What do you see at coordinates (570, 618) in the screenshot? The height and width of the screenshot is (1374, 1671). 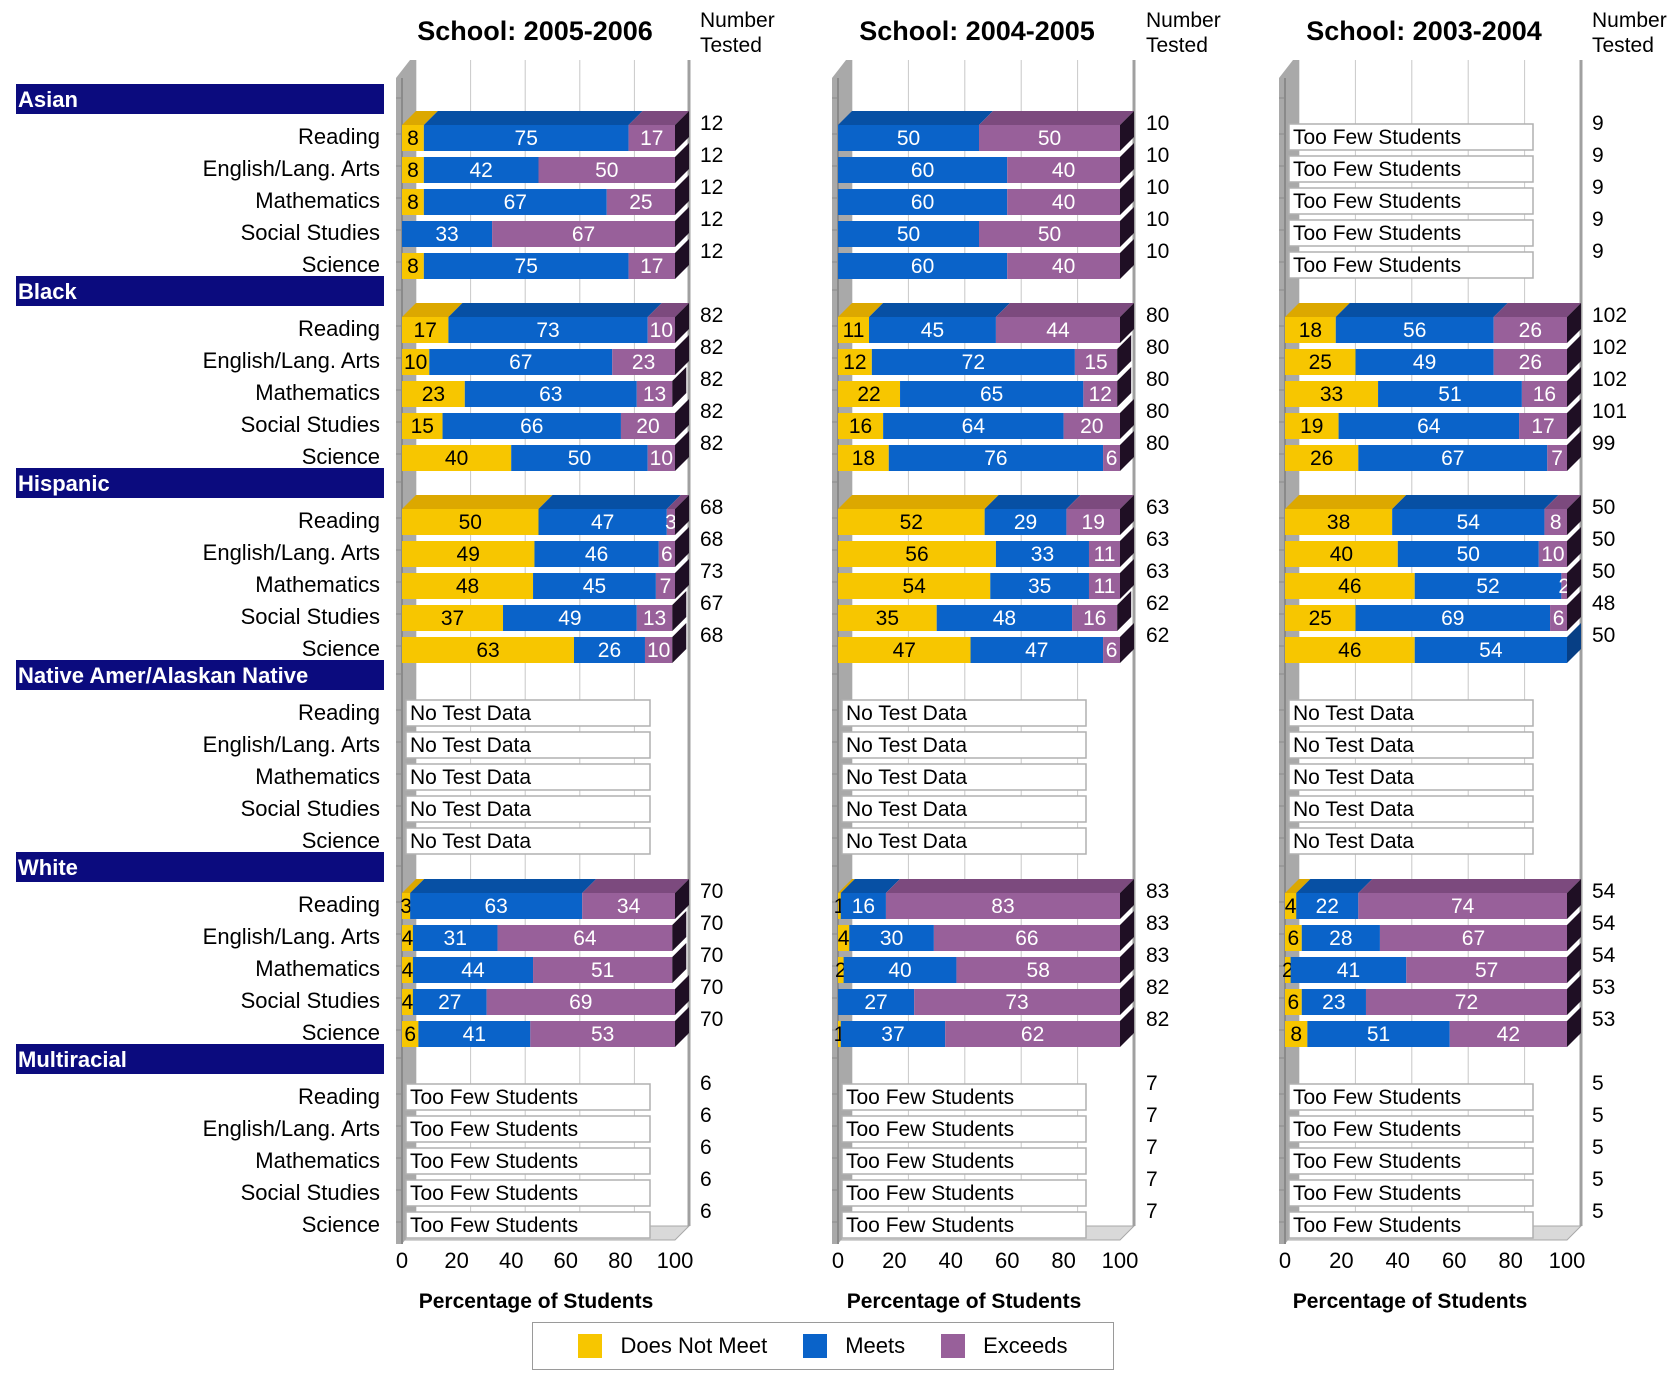 I see `bar-segment-meets: 49` at bounding box center [570, 618].